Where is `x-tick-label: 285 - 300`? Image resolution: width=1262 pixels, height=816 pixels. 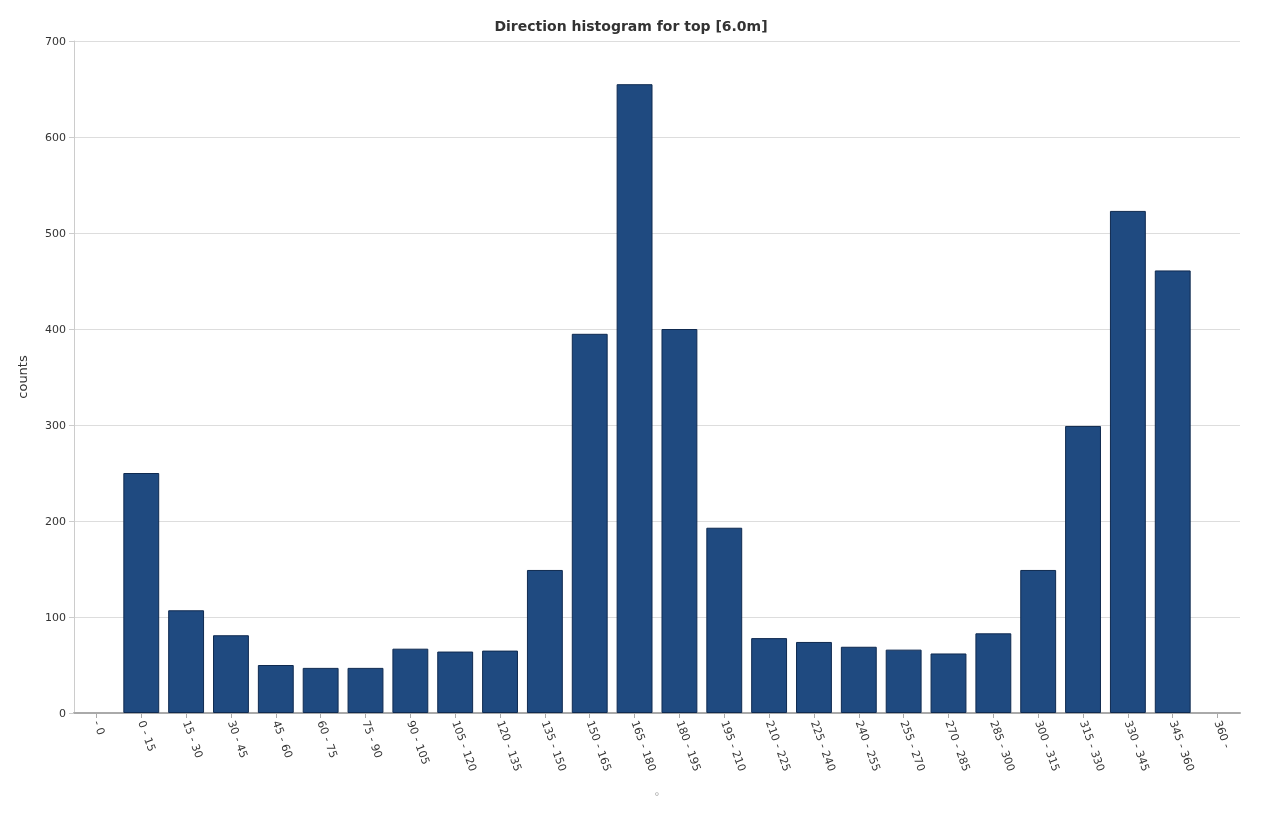
x-tick-label: 285 - 300 is located at coordinates (1002, 745).